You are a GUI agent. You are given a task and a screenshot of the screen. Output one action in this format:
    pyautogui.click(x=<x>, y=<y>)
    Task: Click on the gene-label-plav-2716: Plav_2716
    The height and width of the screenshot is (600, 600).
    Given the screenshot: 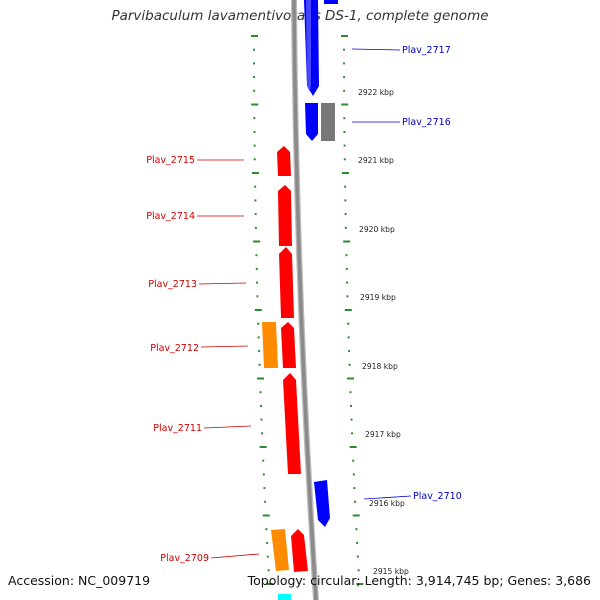 What is the action you would take?
    pyautogui.click(x=426, y=122)
    